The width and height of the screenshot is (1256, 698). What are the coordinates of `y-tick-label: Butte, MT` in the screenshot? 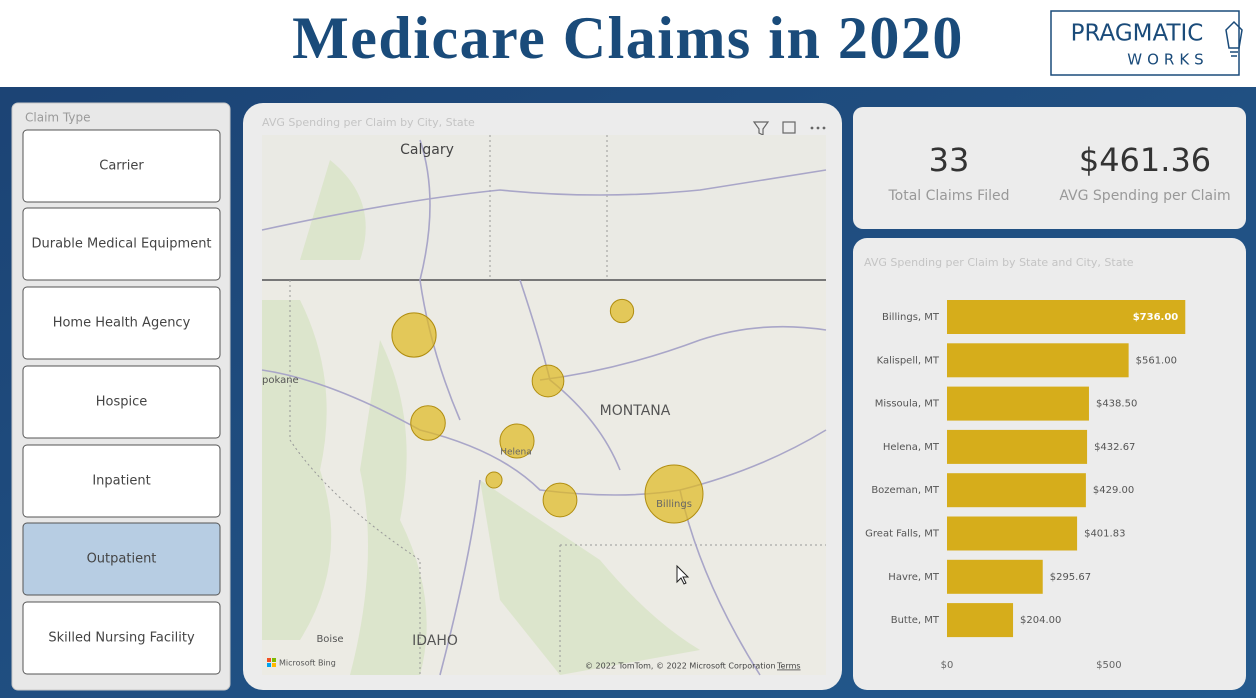 It's located at (915, 620).